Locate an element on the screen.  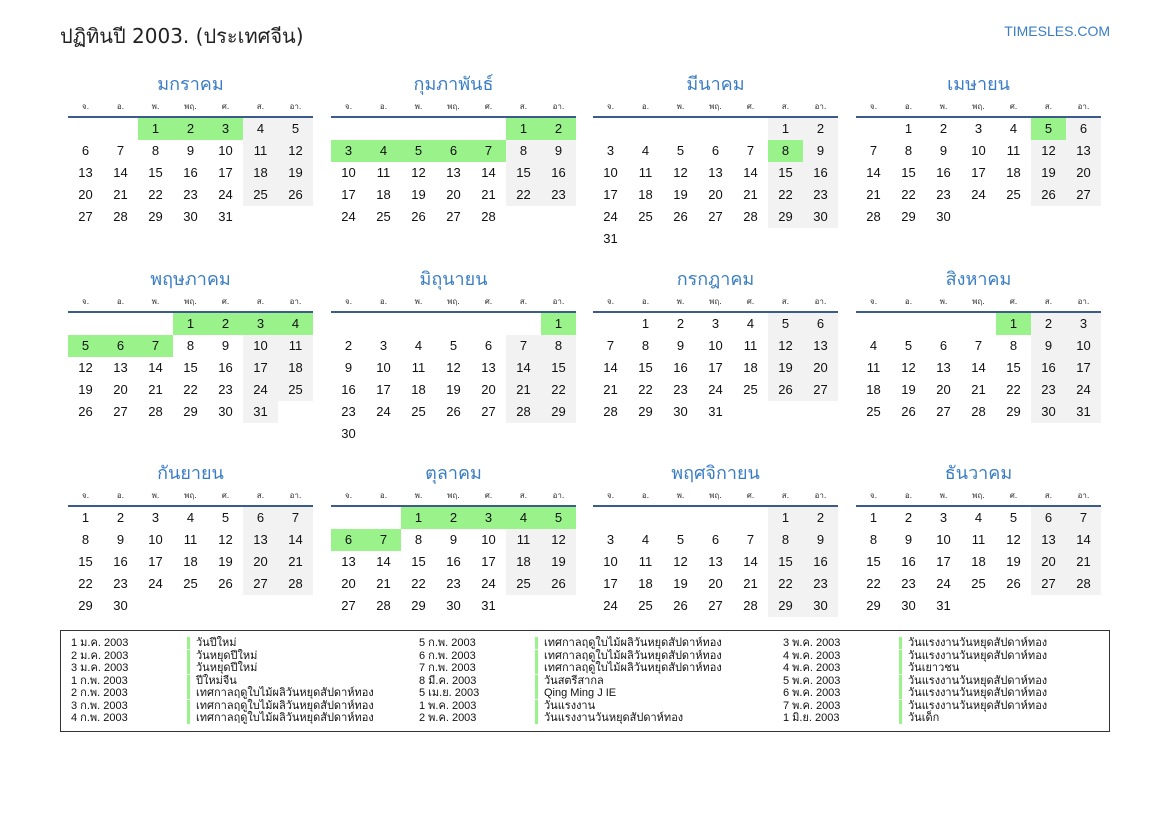
holiday-name: วันหยุดปีใหม่ is located at coordinates (222, 655).